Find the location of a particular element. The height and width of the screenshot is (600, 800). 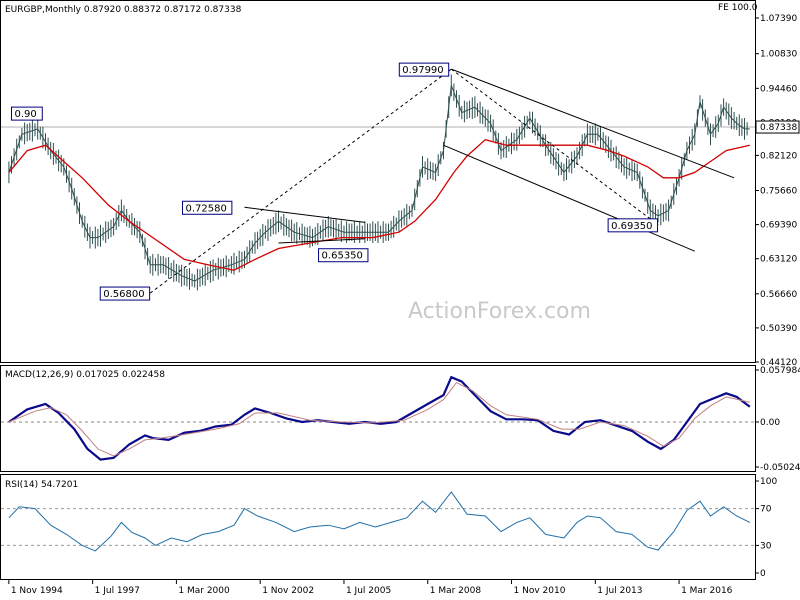

x-tick-label: 1 Jul 2013 is located at coordinates (619, 591).